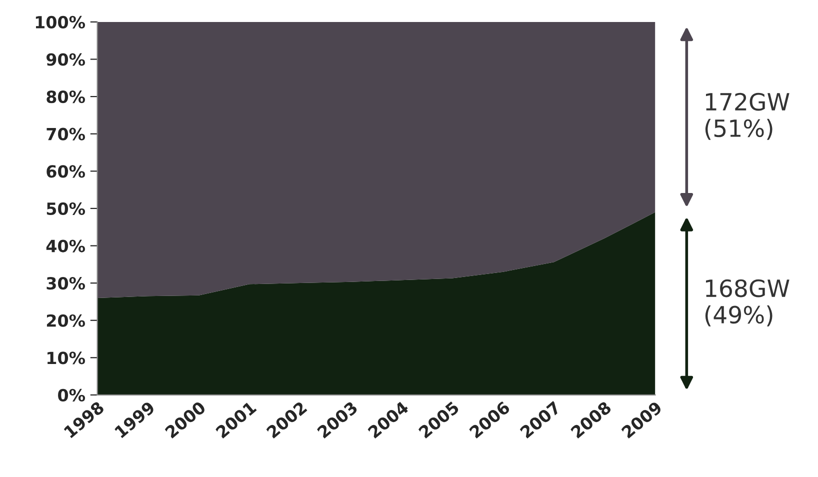  I want to click on y-tick-label: 30%, so click(66, 283).